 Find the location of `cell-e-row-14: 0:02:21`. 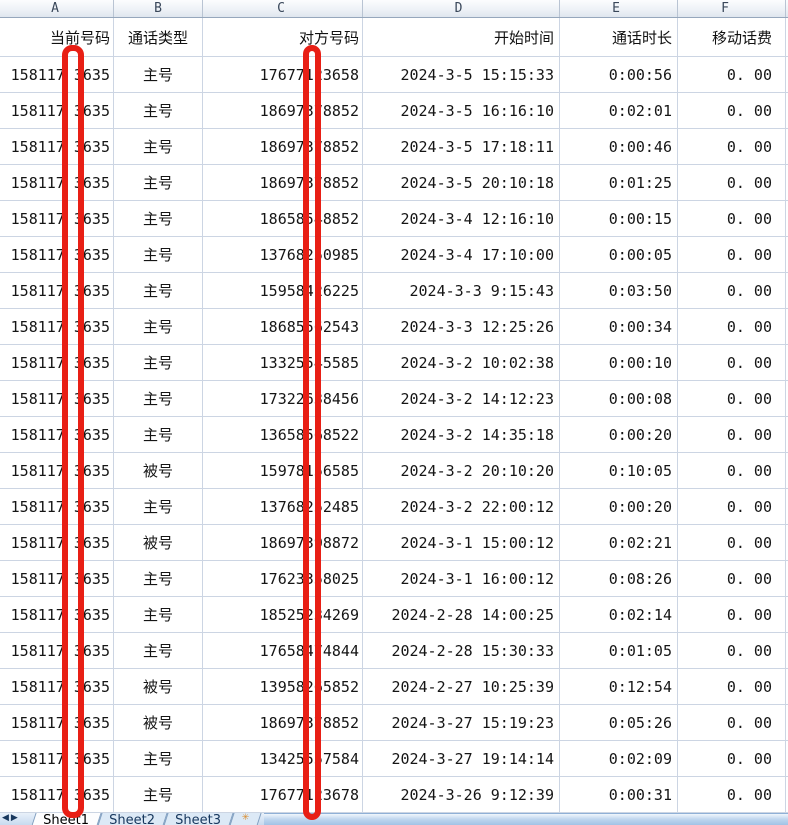

cell-e-row-14: 0:02:21 is located at coordinates (619, 542).